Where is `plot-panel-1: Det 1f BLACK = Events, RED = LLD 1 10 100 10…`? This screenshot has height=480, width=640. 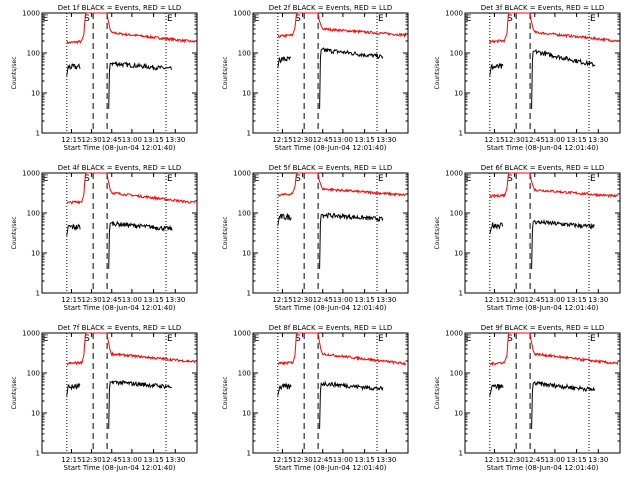 plot-panel-1: Det 1f BLACK = Events, RED = LLD 1 10 100 10… is located at coordinates (104, 78).